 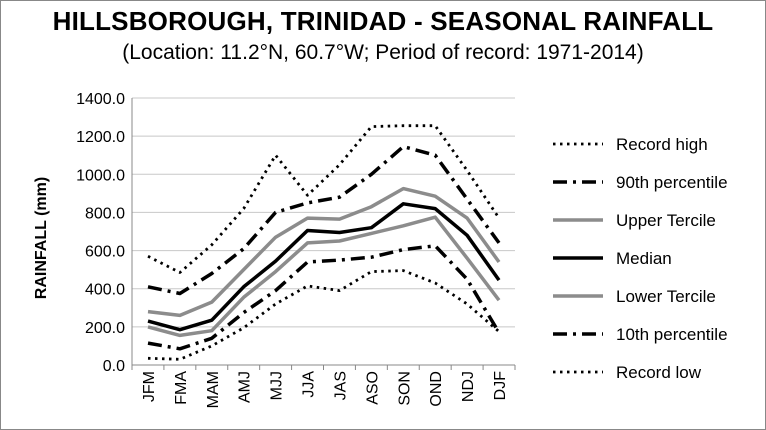 What do you see at coordinates (100, 99) in the screenshot?
I see `y-tick-label: 1400.0` at bounding box center [100, 99].